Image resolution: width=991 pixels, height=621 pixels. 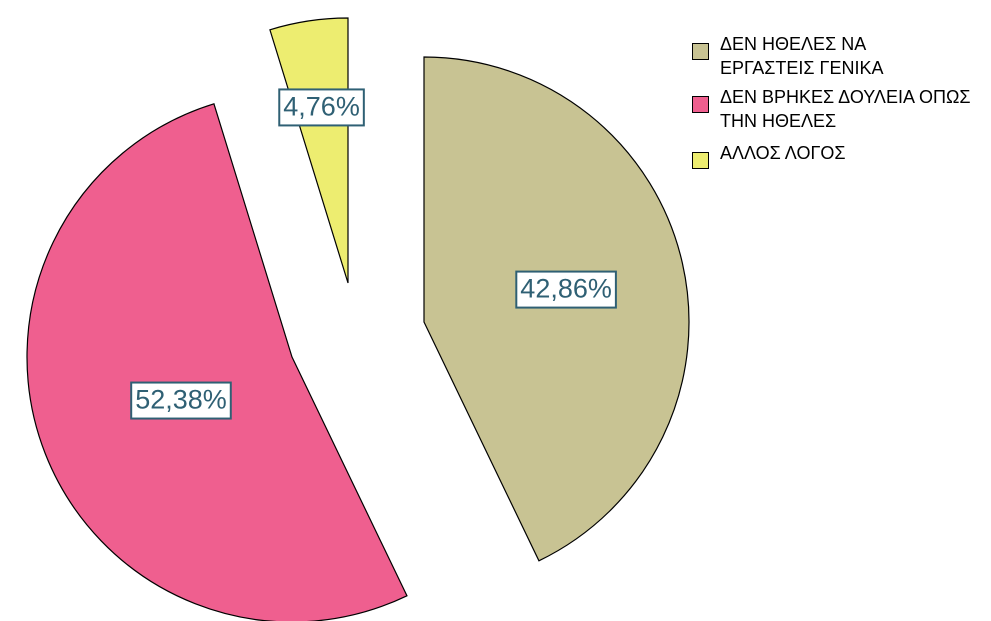 I want to click on legend-entry: ΔΕΝ ΗΘΕΛΕΣ ΝΑ ΕΡΓΑΣΤΕΙΣ ΓΕΝΙΚΑ, so click(x=805, y=56).